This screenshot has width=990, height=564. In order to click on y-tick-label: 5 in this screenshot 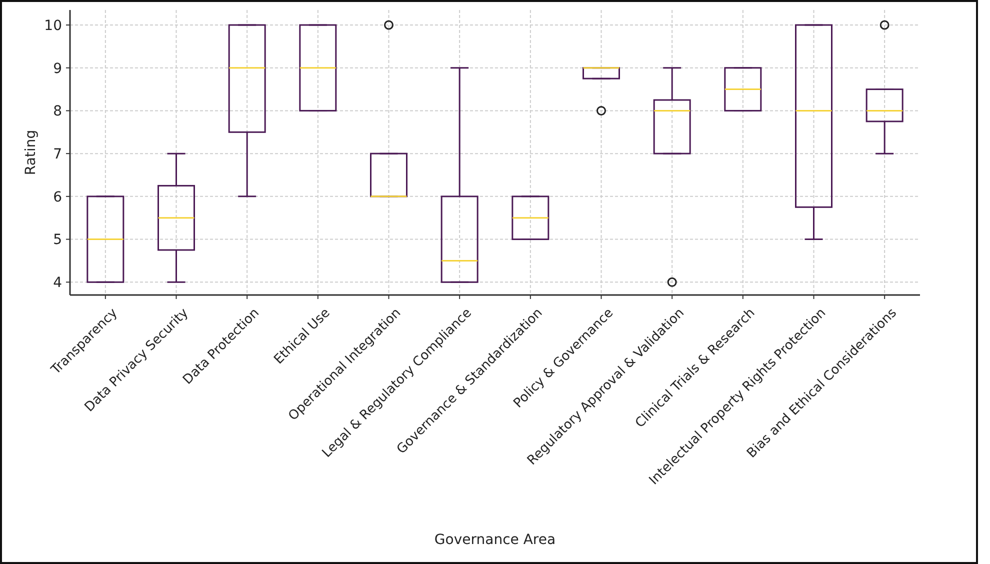, I will do `click(57, 240)`.